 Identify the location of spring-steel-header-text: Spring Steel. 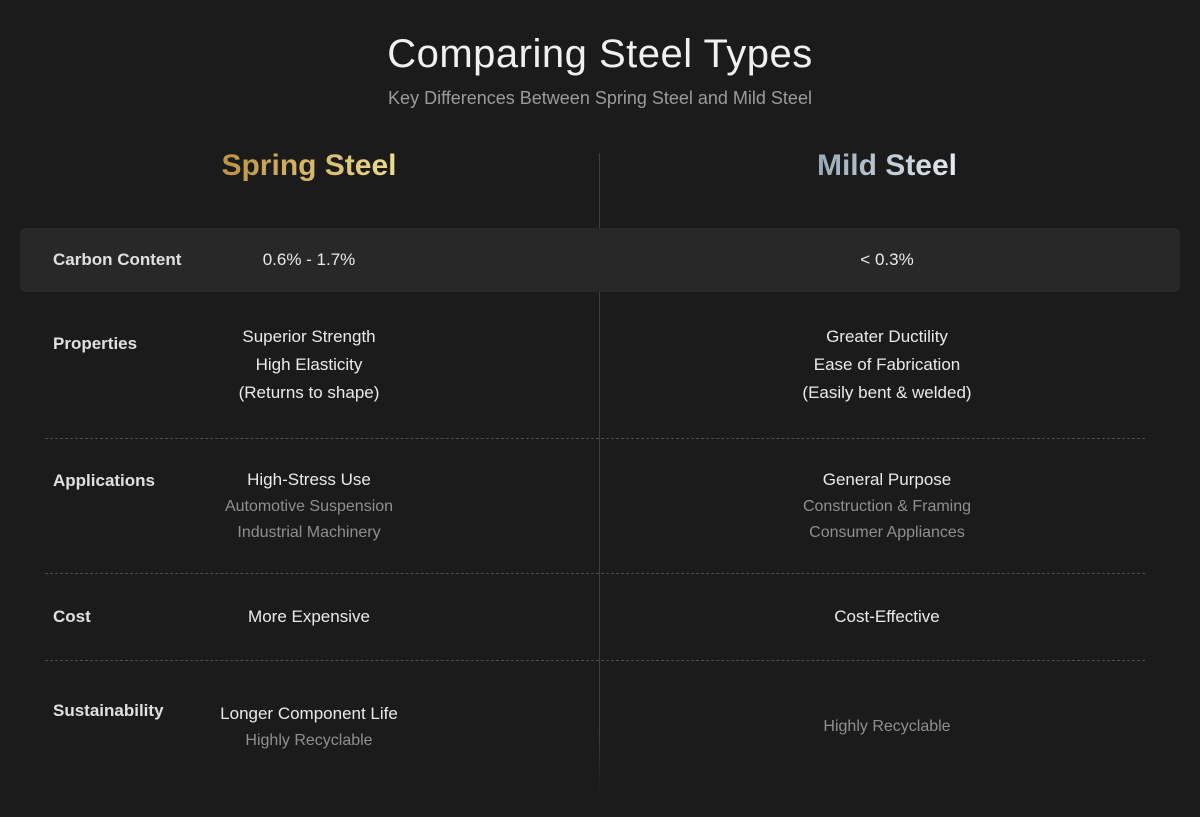
(308, 166).